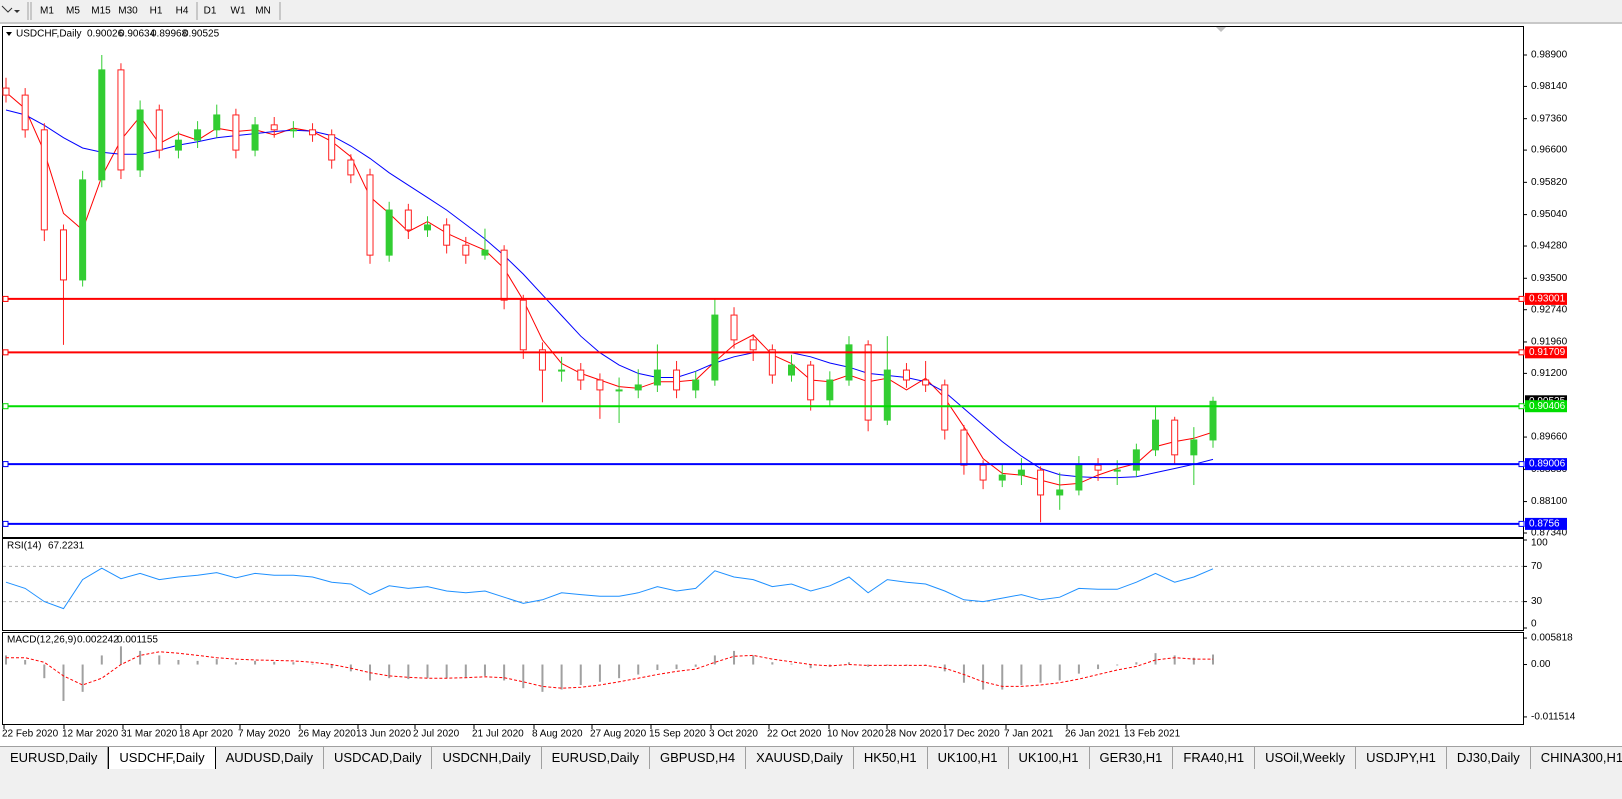 The width and height of the screenshot is (1622, 799). Describe the element at coordinates (698, 758) in the screenshot. I see `chart-tab: GBPUSD,H4` at that location.